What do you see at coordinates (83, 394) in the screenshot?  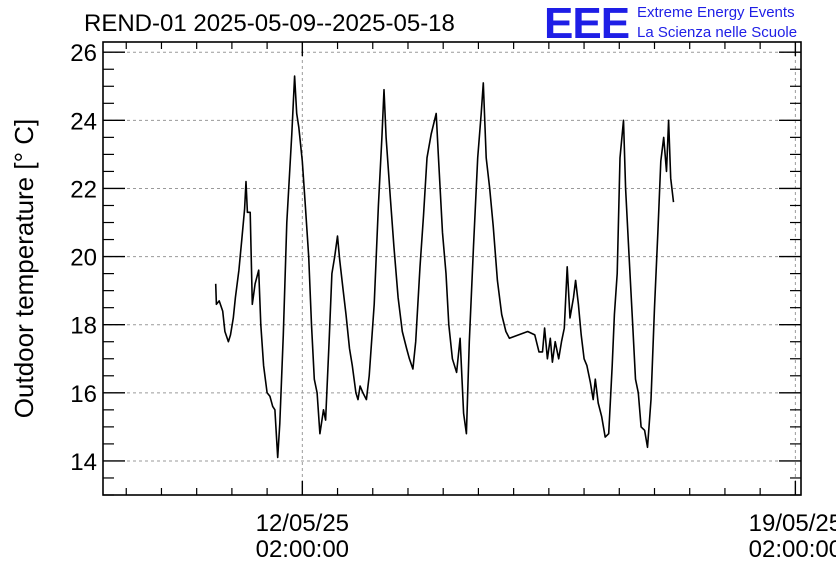 I see `y-tick-label: 16` at bounding box center [83, 394].